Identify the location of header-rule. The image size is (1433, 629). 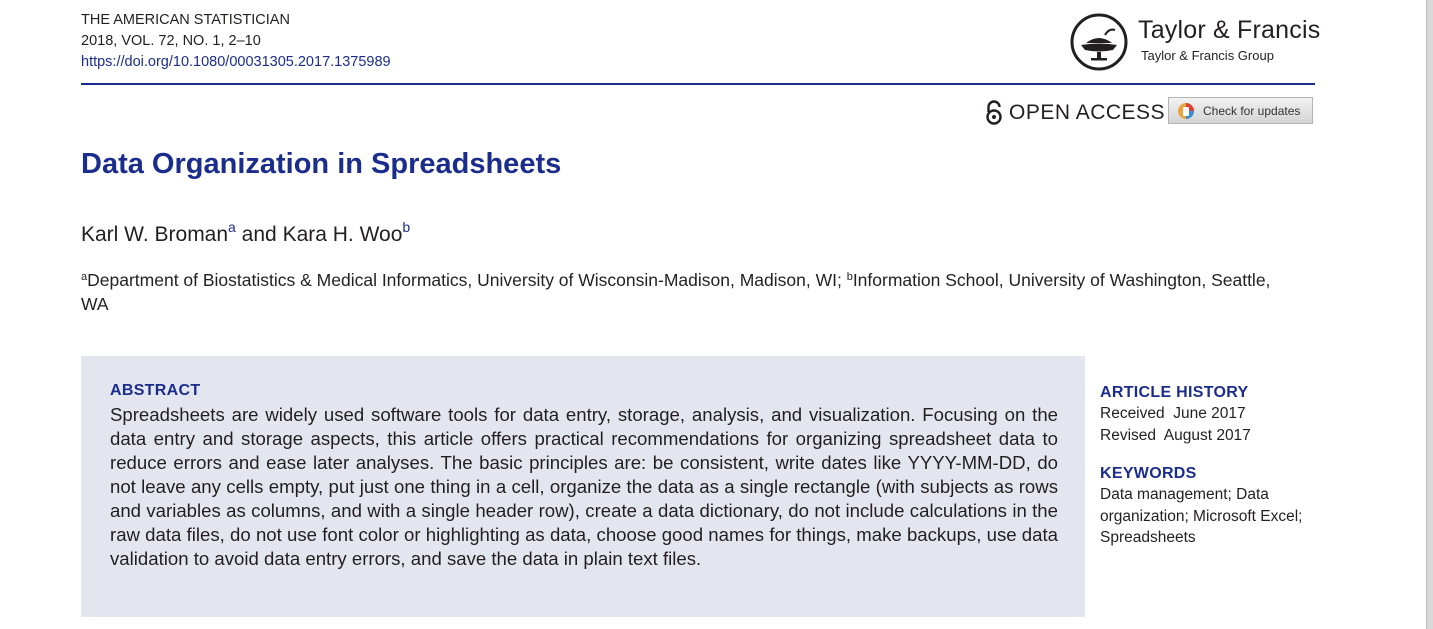
(698, 84).